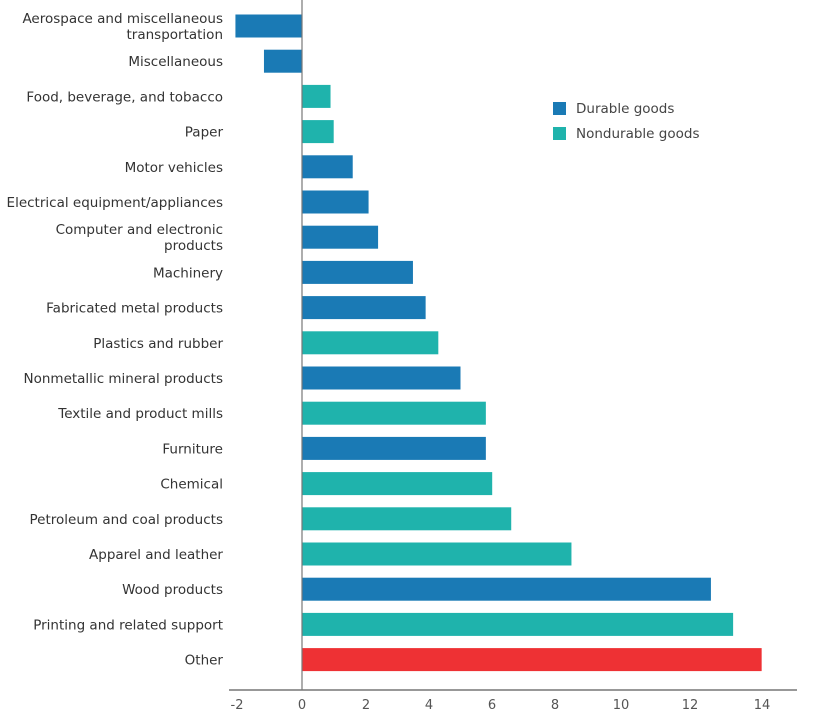 The image size is (815, 721). What do you see at coordinates (492, 705) in the screenshot?
I see `x-tick-label: 6` at bounding box center [492, 705].